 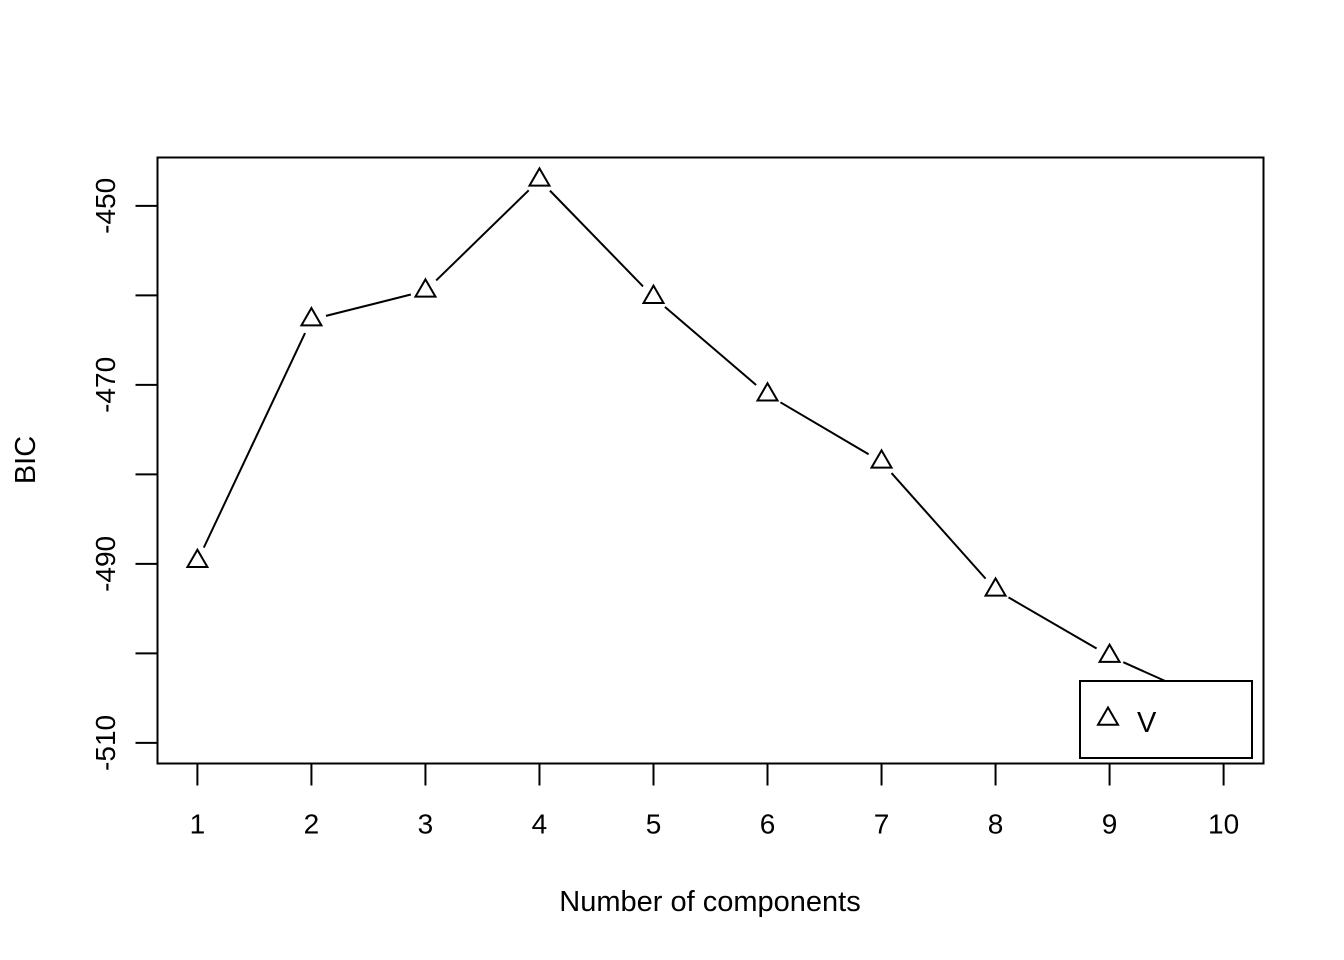 What do you see at coordinates (714, 801) in the screenshot?
I see `x-axis: 1 2 3 4 5 6 7 8 9 10` at bounding box center [714, 801].